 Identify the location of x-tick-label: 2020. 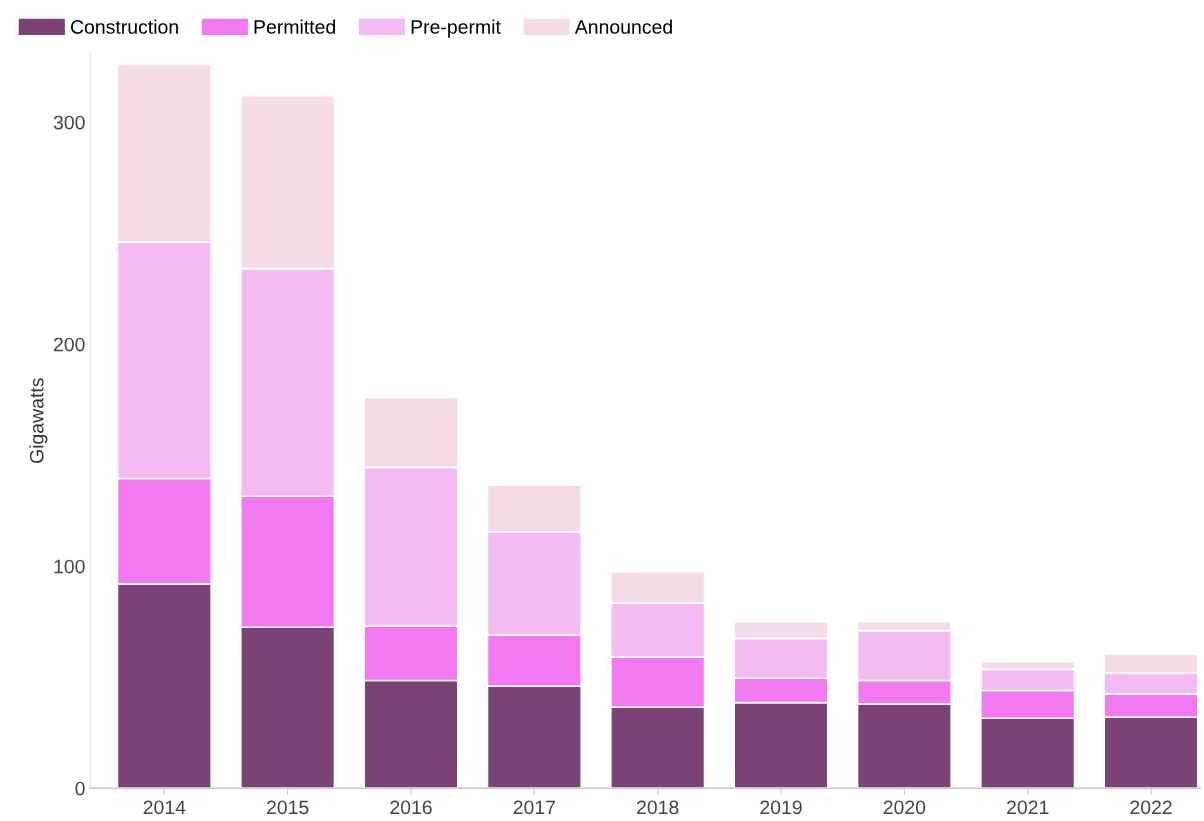
(904, 807).